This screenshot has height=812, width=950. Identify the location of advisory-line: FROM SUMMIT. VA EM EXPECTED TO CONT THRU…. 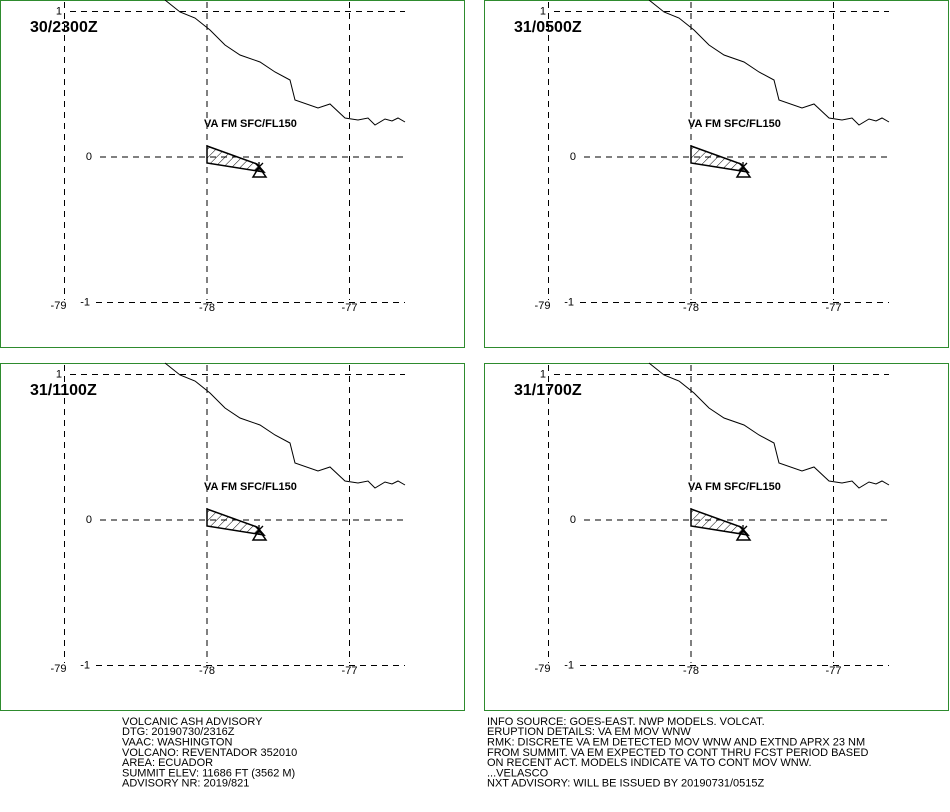
(677, 753).